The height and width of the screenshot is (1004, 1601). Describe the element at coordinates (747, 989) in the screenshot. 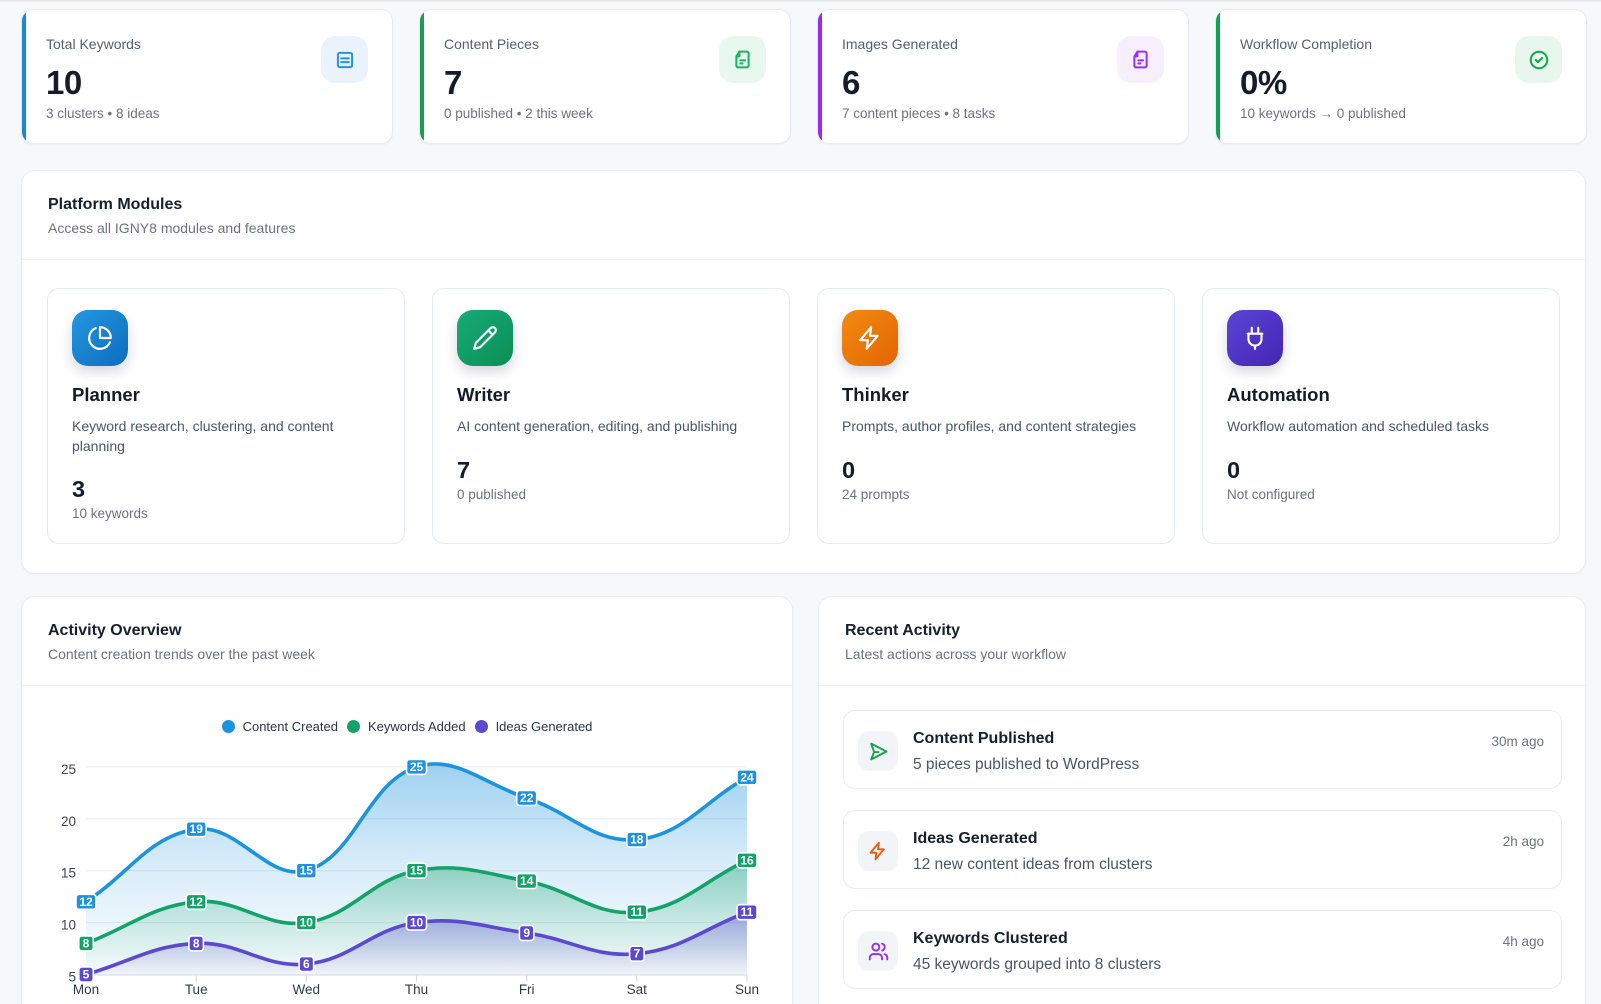

I see `svg-text: Sun` at that location.